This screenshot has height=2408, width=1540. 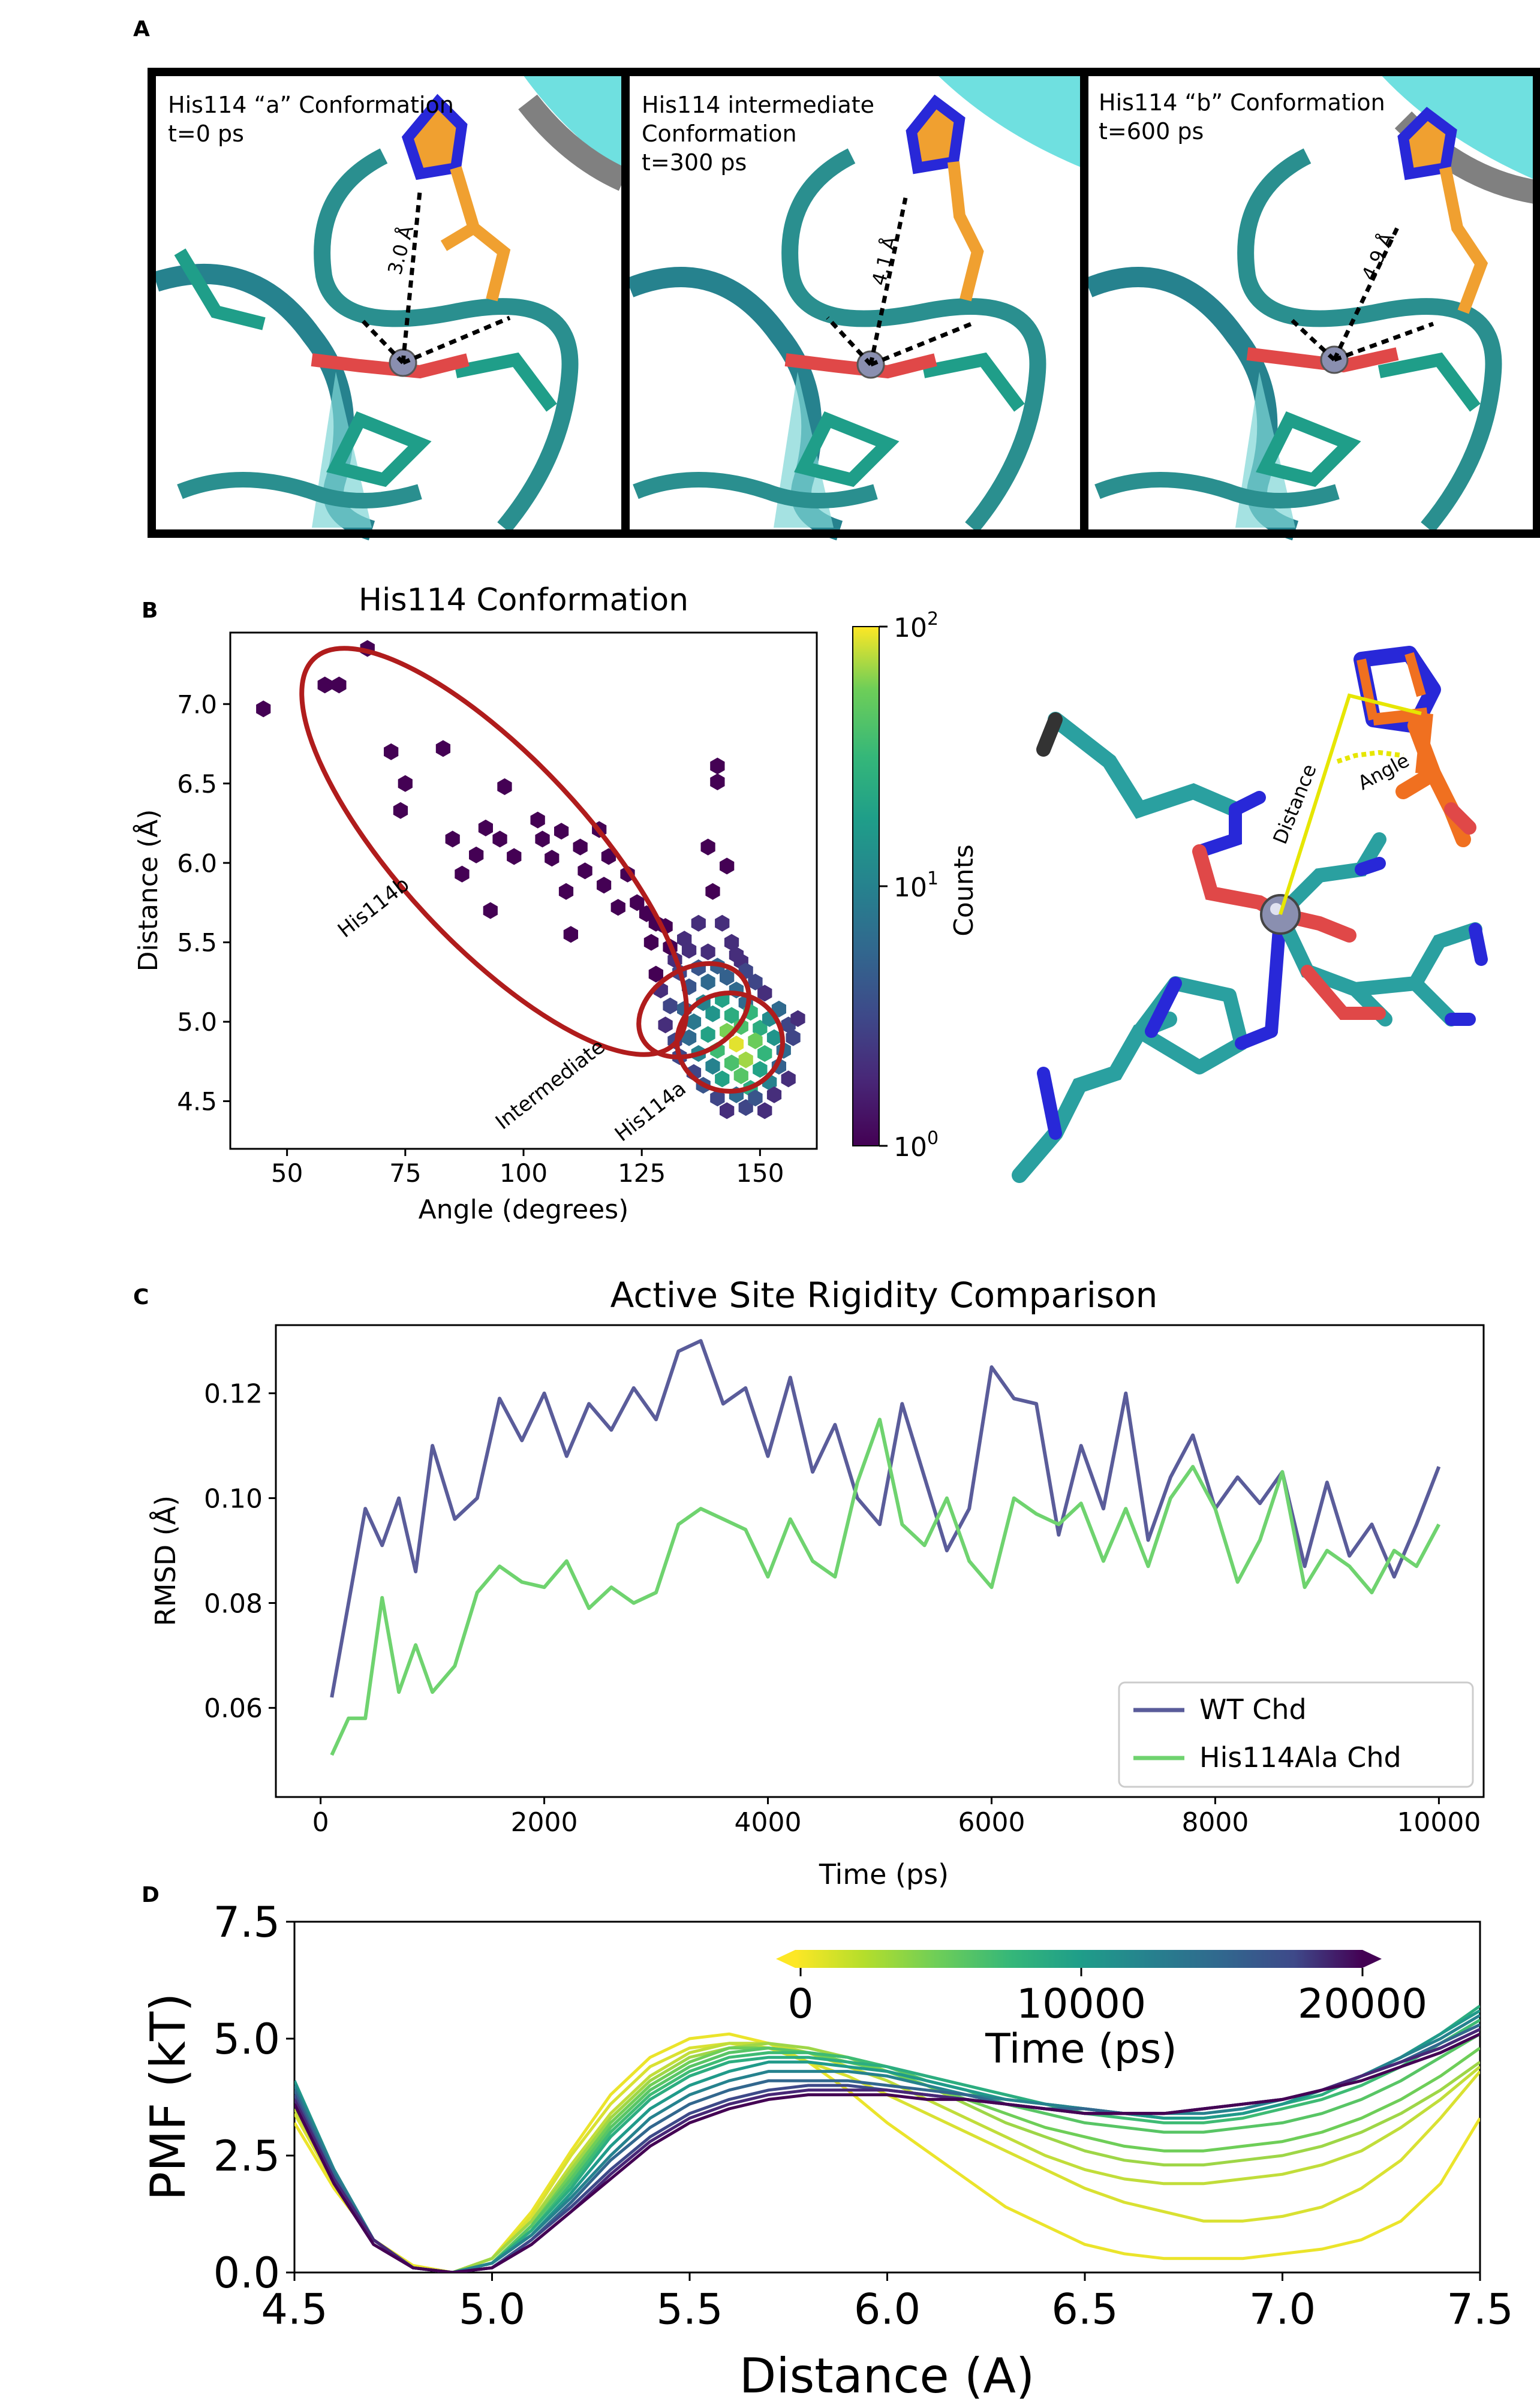 What do you see at coordinates (916, 626) in the screenshot?
I see `colorbar-b-tick-top: 102` at bounding box center [916, 626].